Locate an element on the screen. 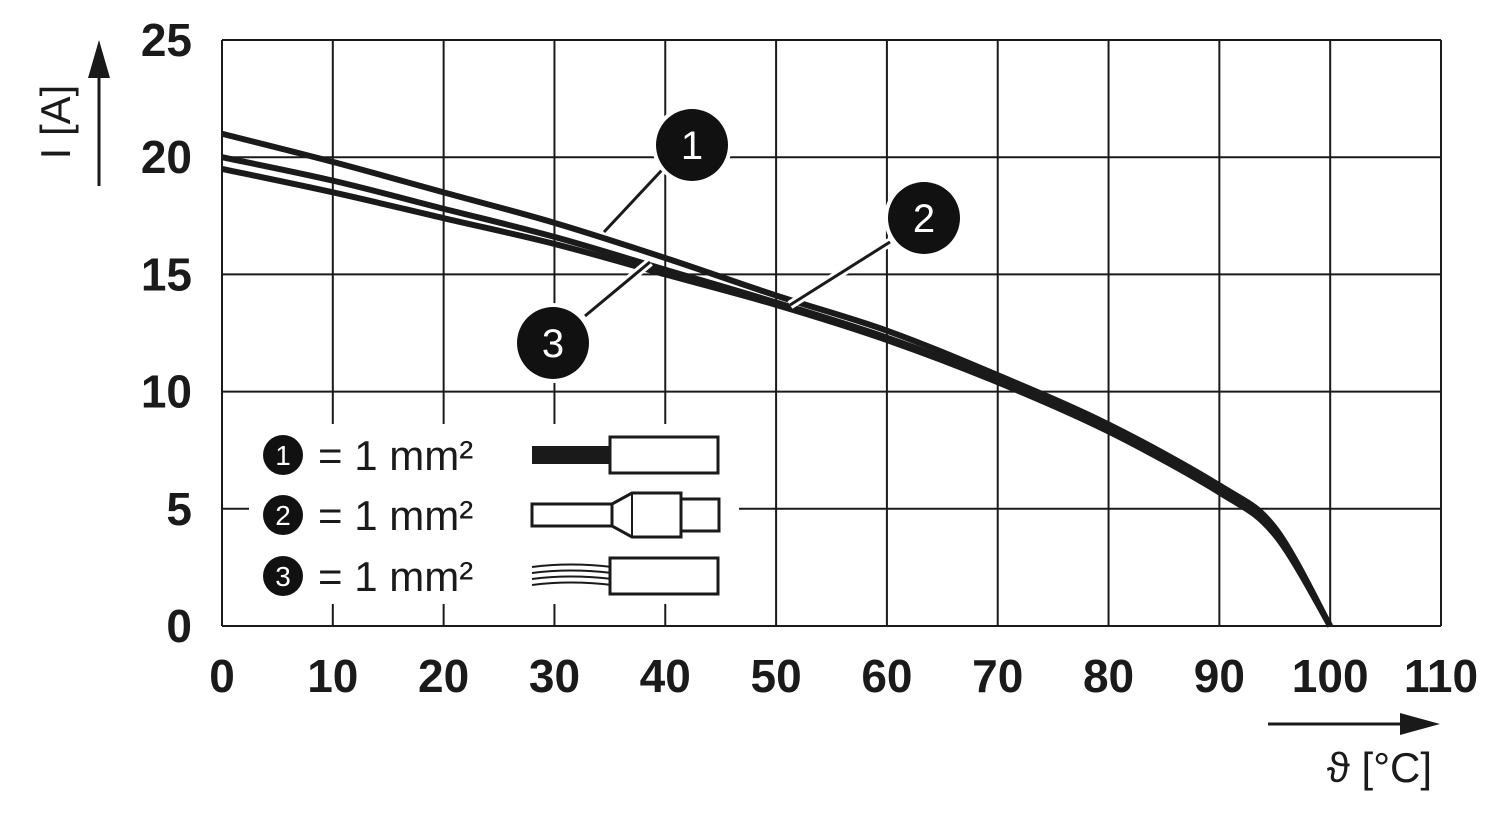  y-tick-label: 25 is located at coordinates (166, 40).